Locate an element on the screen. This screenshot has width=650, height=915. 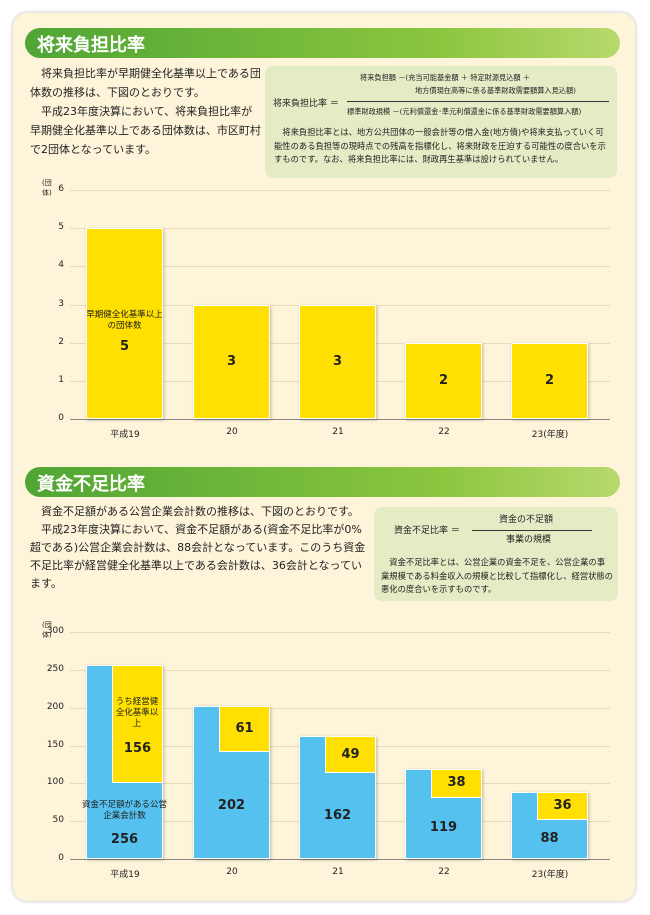
y-tick-label: 5 is located at coordinates (61, 227).